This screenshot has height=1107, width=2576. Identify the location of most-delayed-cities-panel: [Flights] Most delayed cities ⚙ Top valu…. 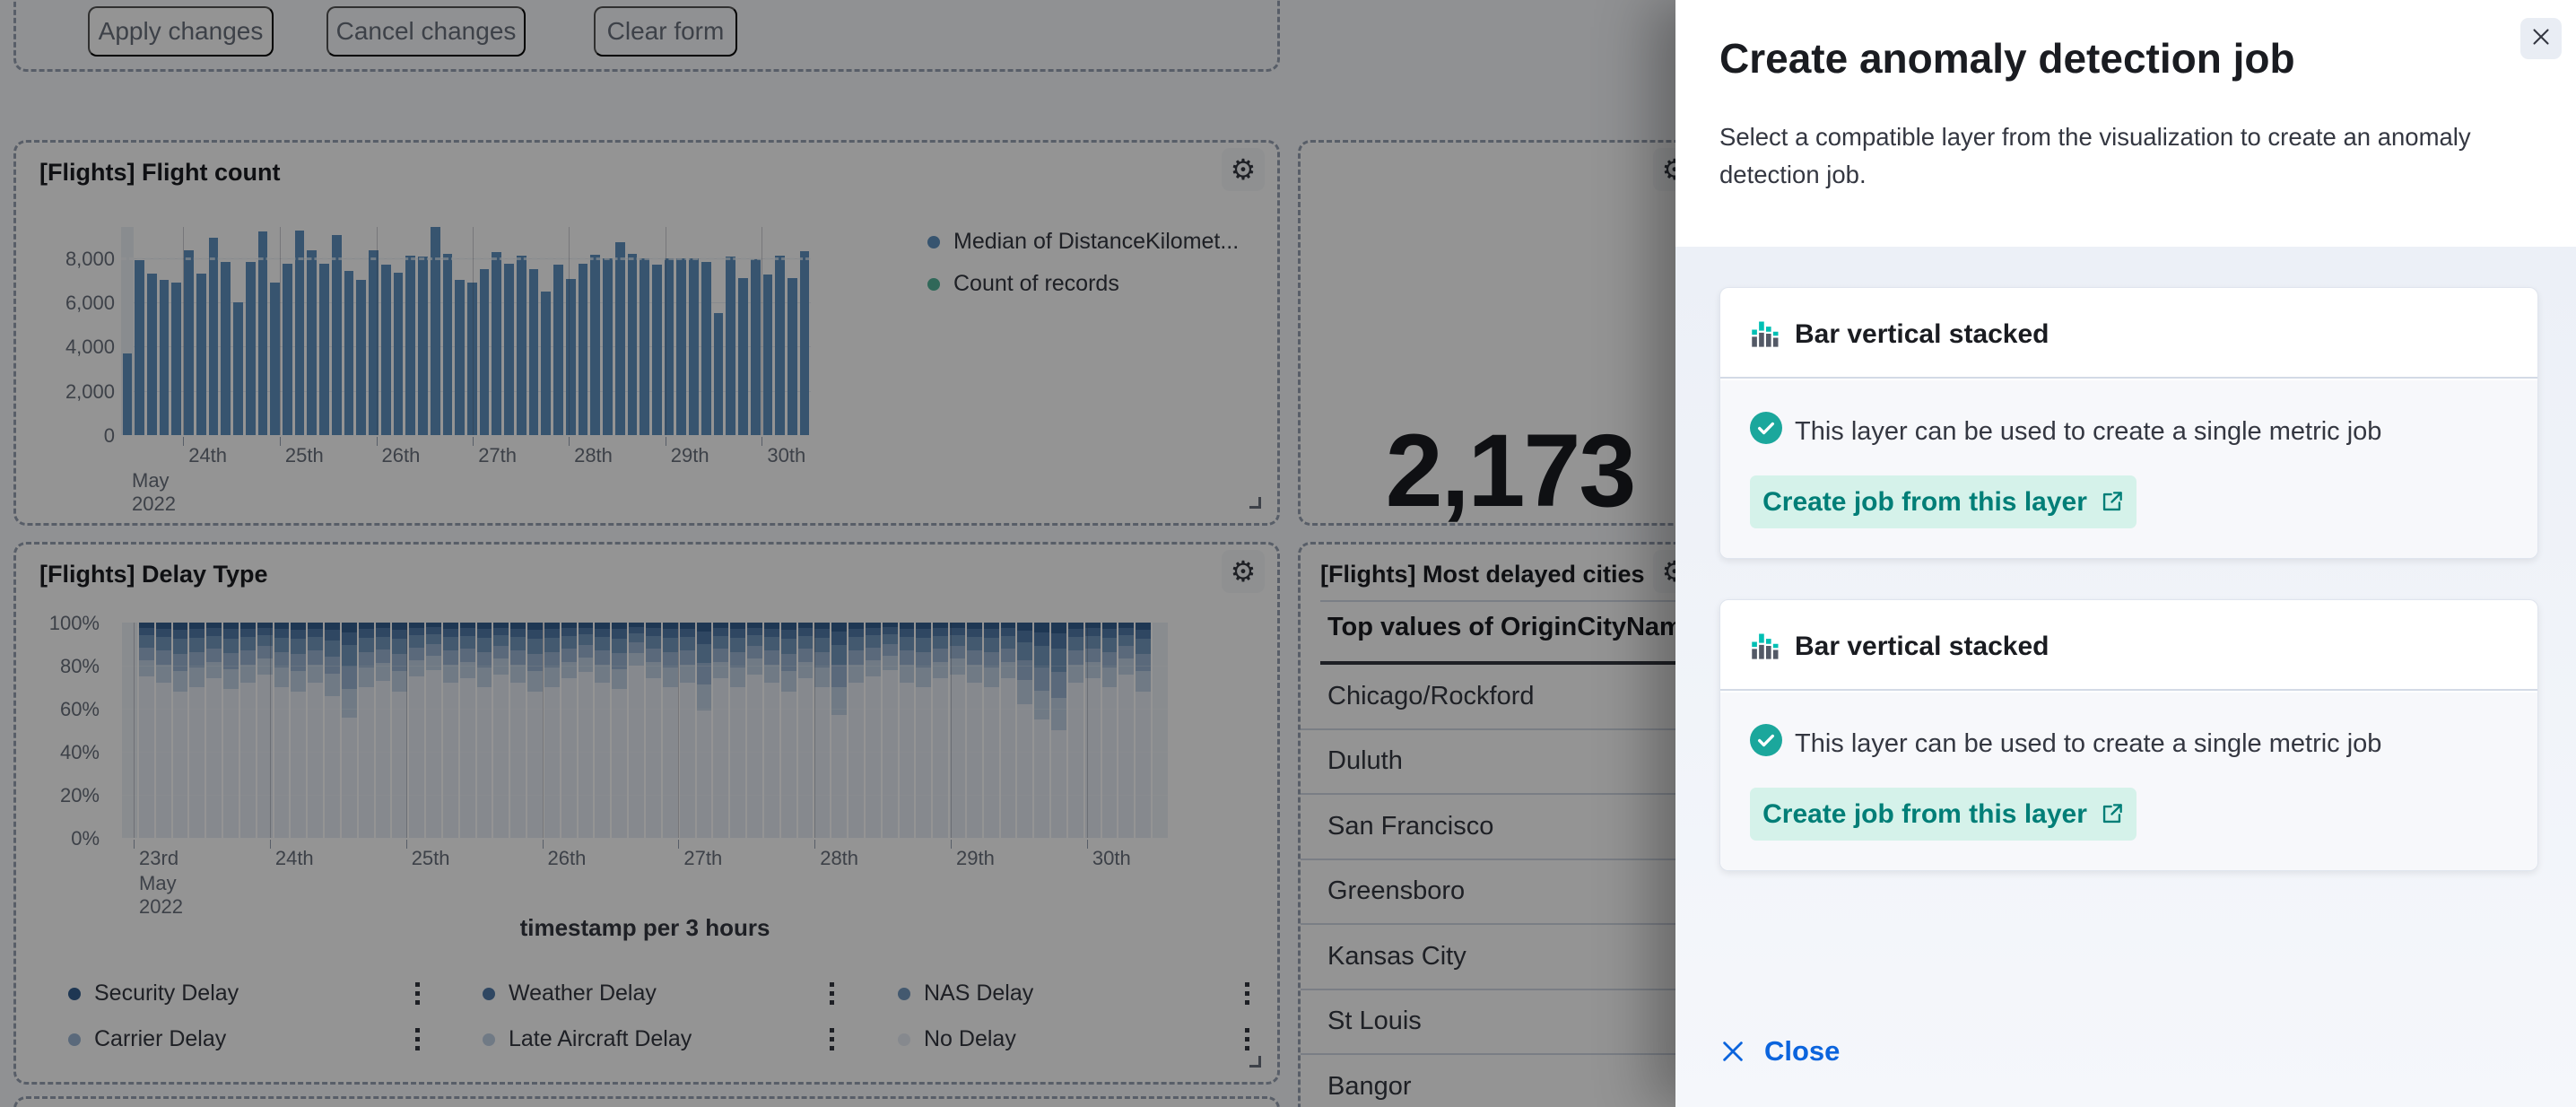
(1510, 824).